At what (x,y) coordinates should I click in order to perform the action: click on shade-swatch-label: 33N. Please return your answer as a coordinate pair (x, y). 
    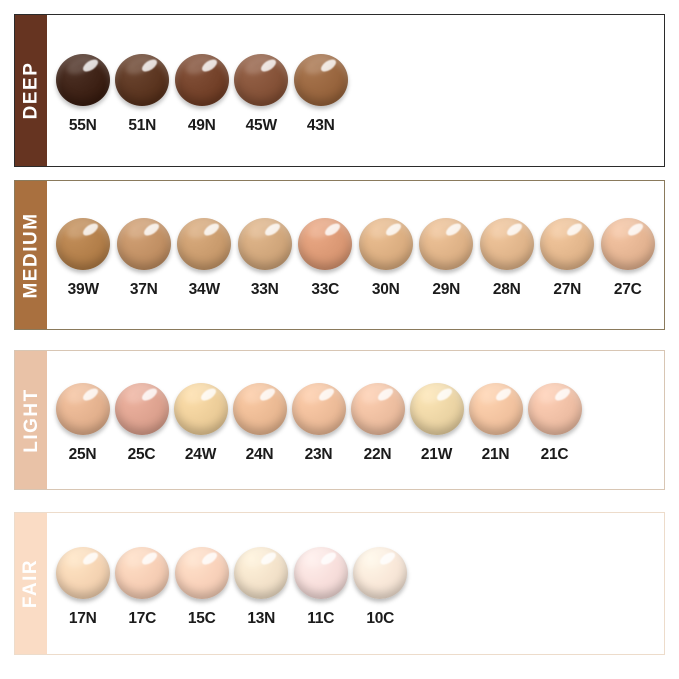
    Looking at the image, I should click on (264, 289).